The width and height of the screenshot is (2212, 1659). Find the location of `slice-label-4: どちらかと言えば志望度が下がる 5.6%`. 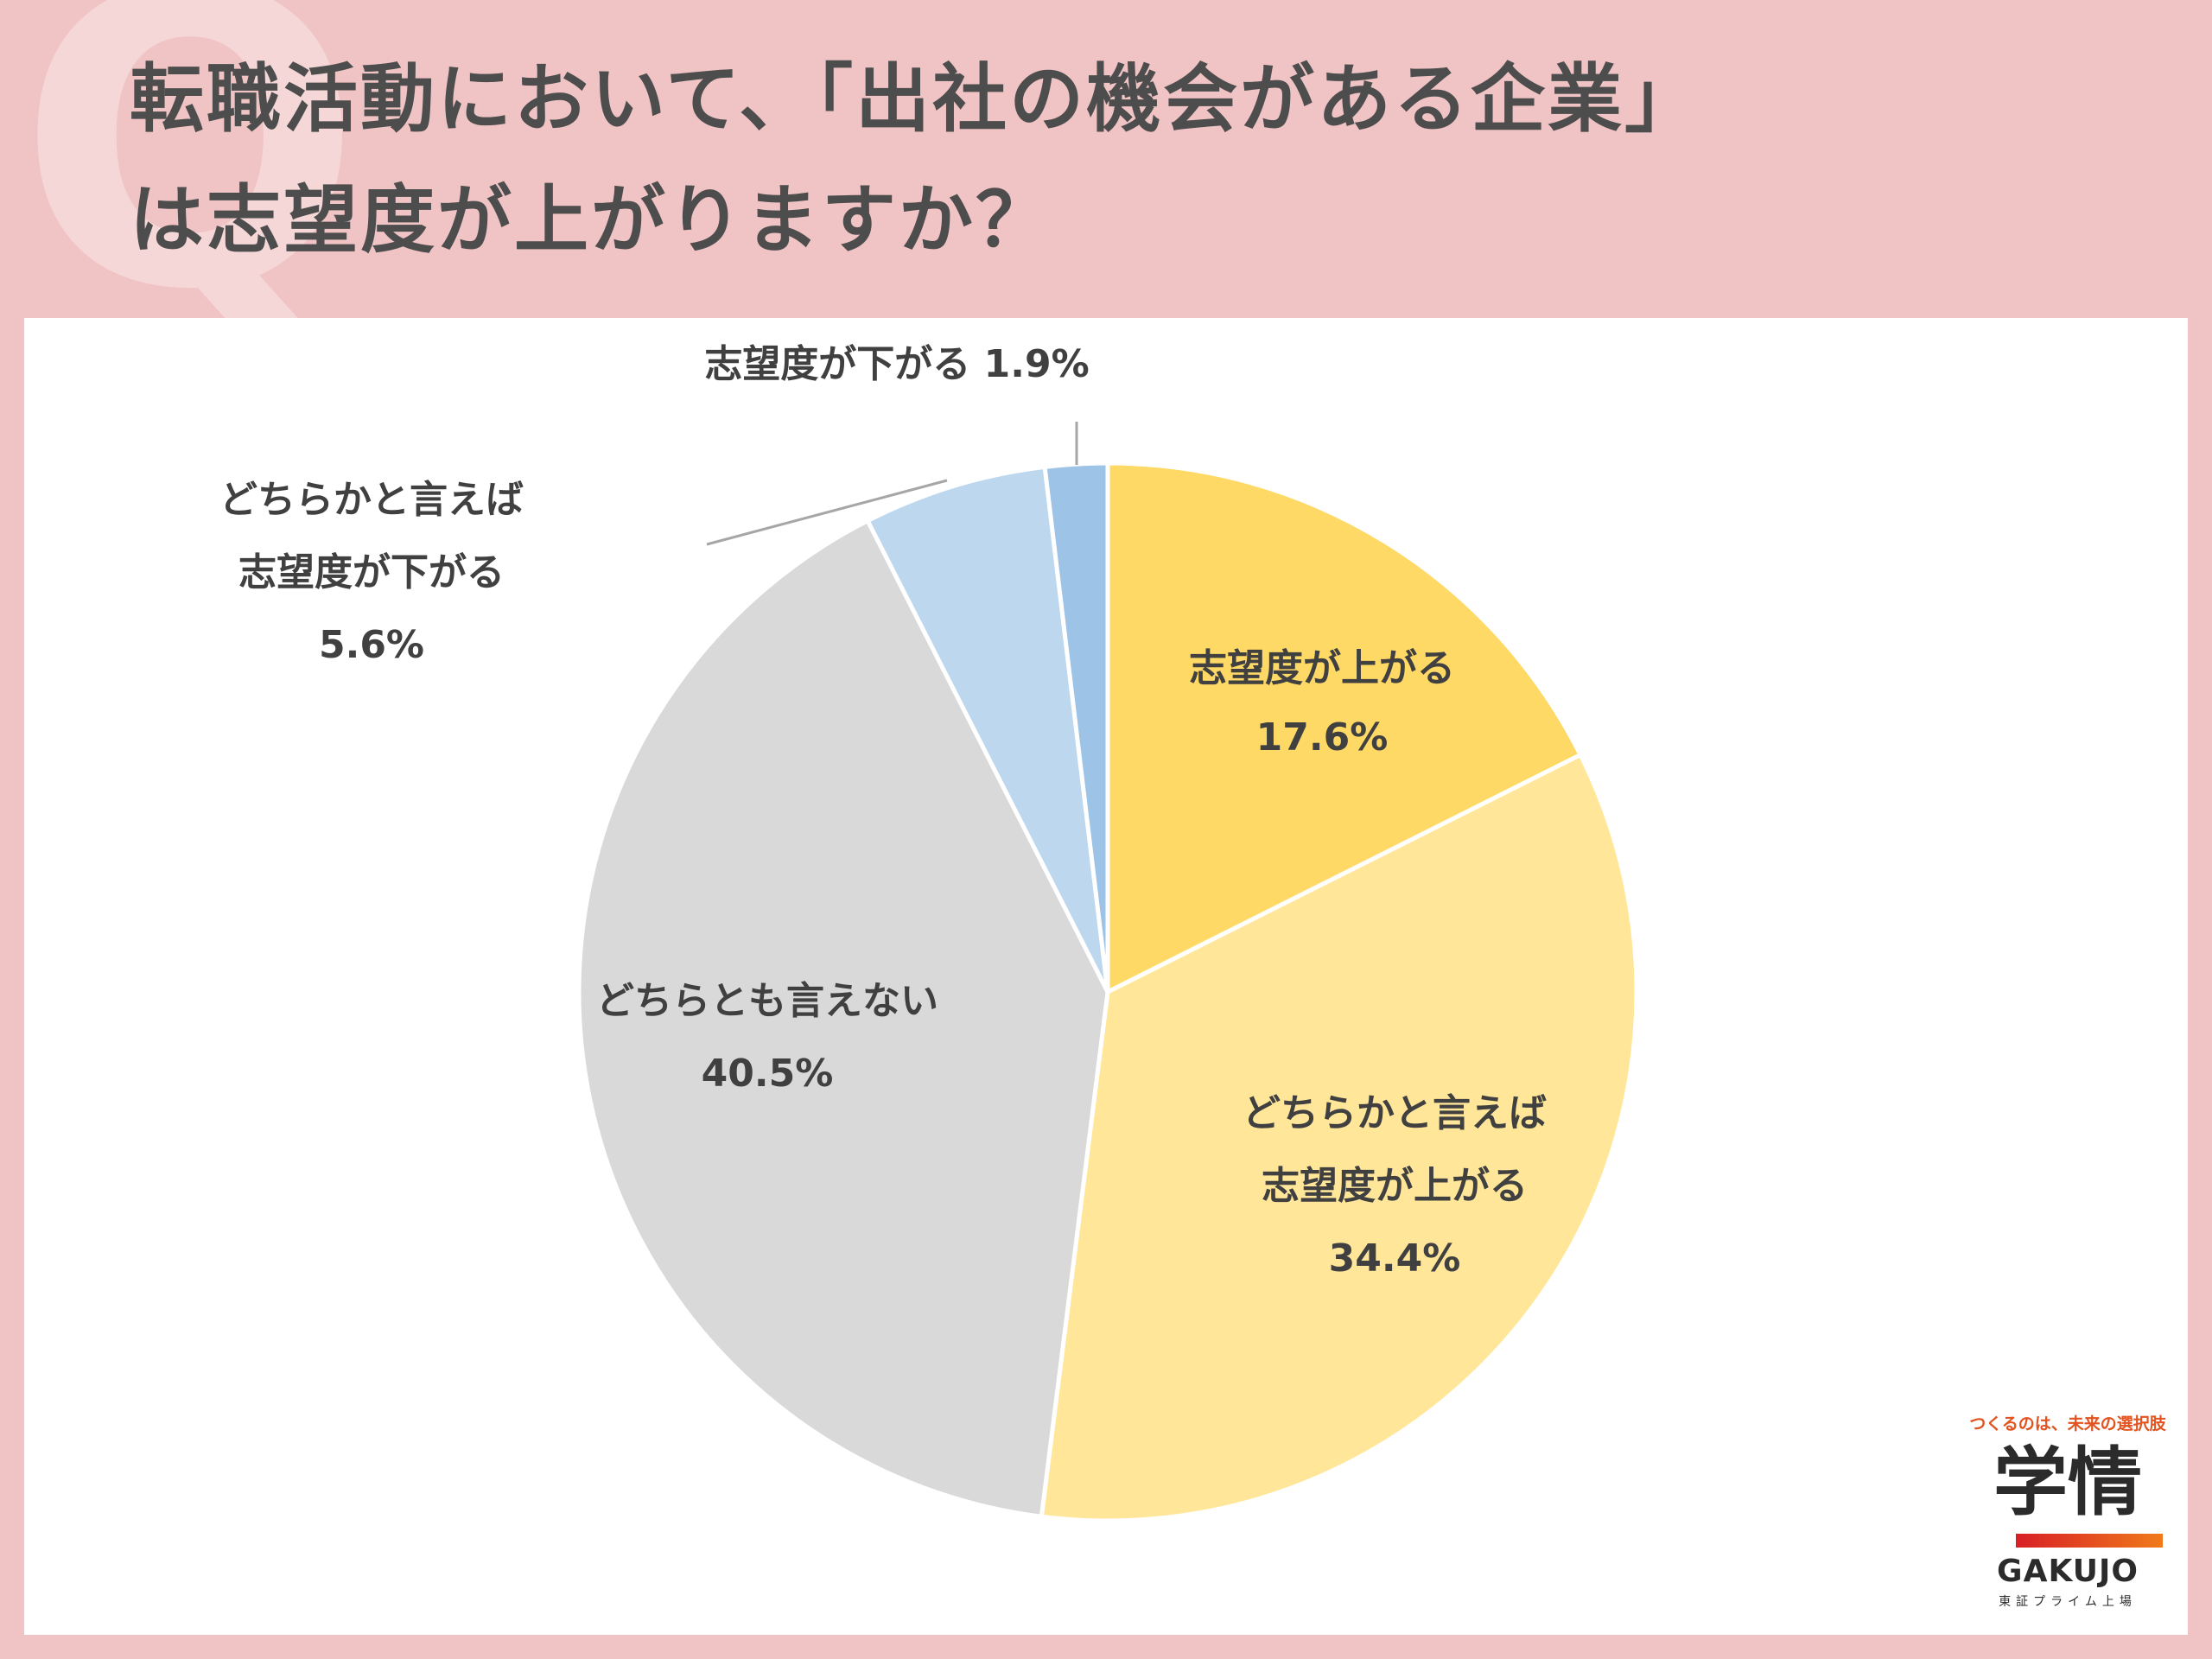

slice-label-4: どちらかと言えば志望度が下がる 5.6% is located at coordinates (371, 572).